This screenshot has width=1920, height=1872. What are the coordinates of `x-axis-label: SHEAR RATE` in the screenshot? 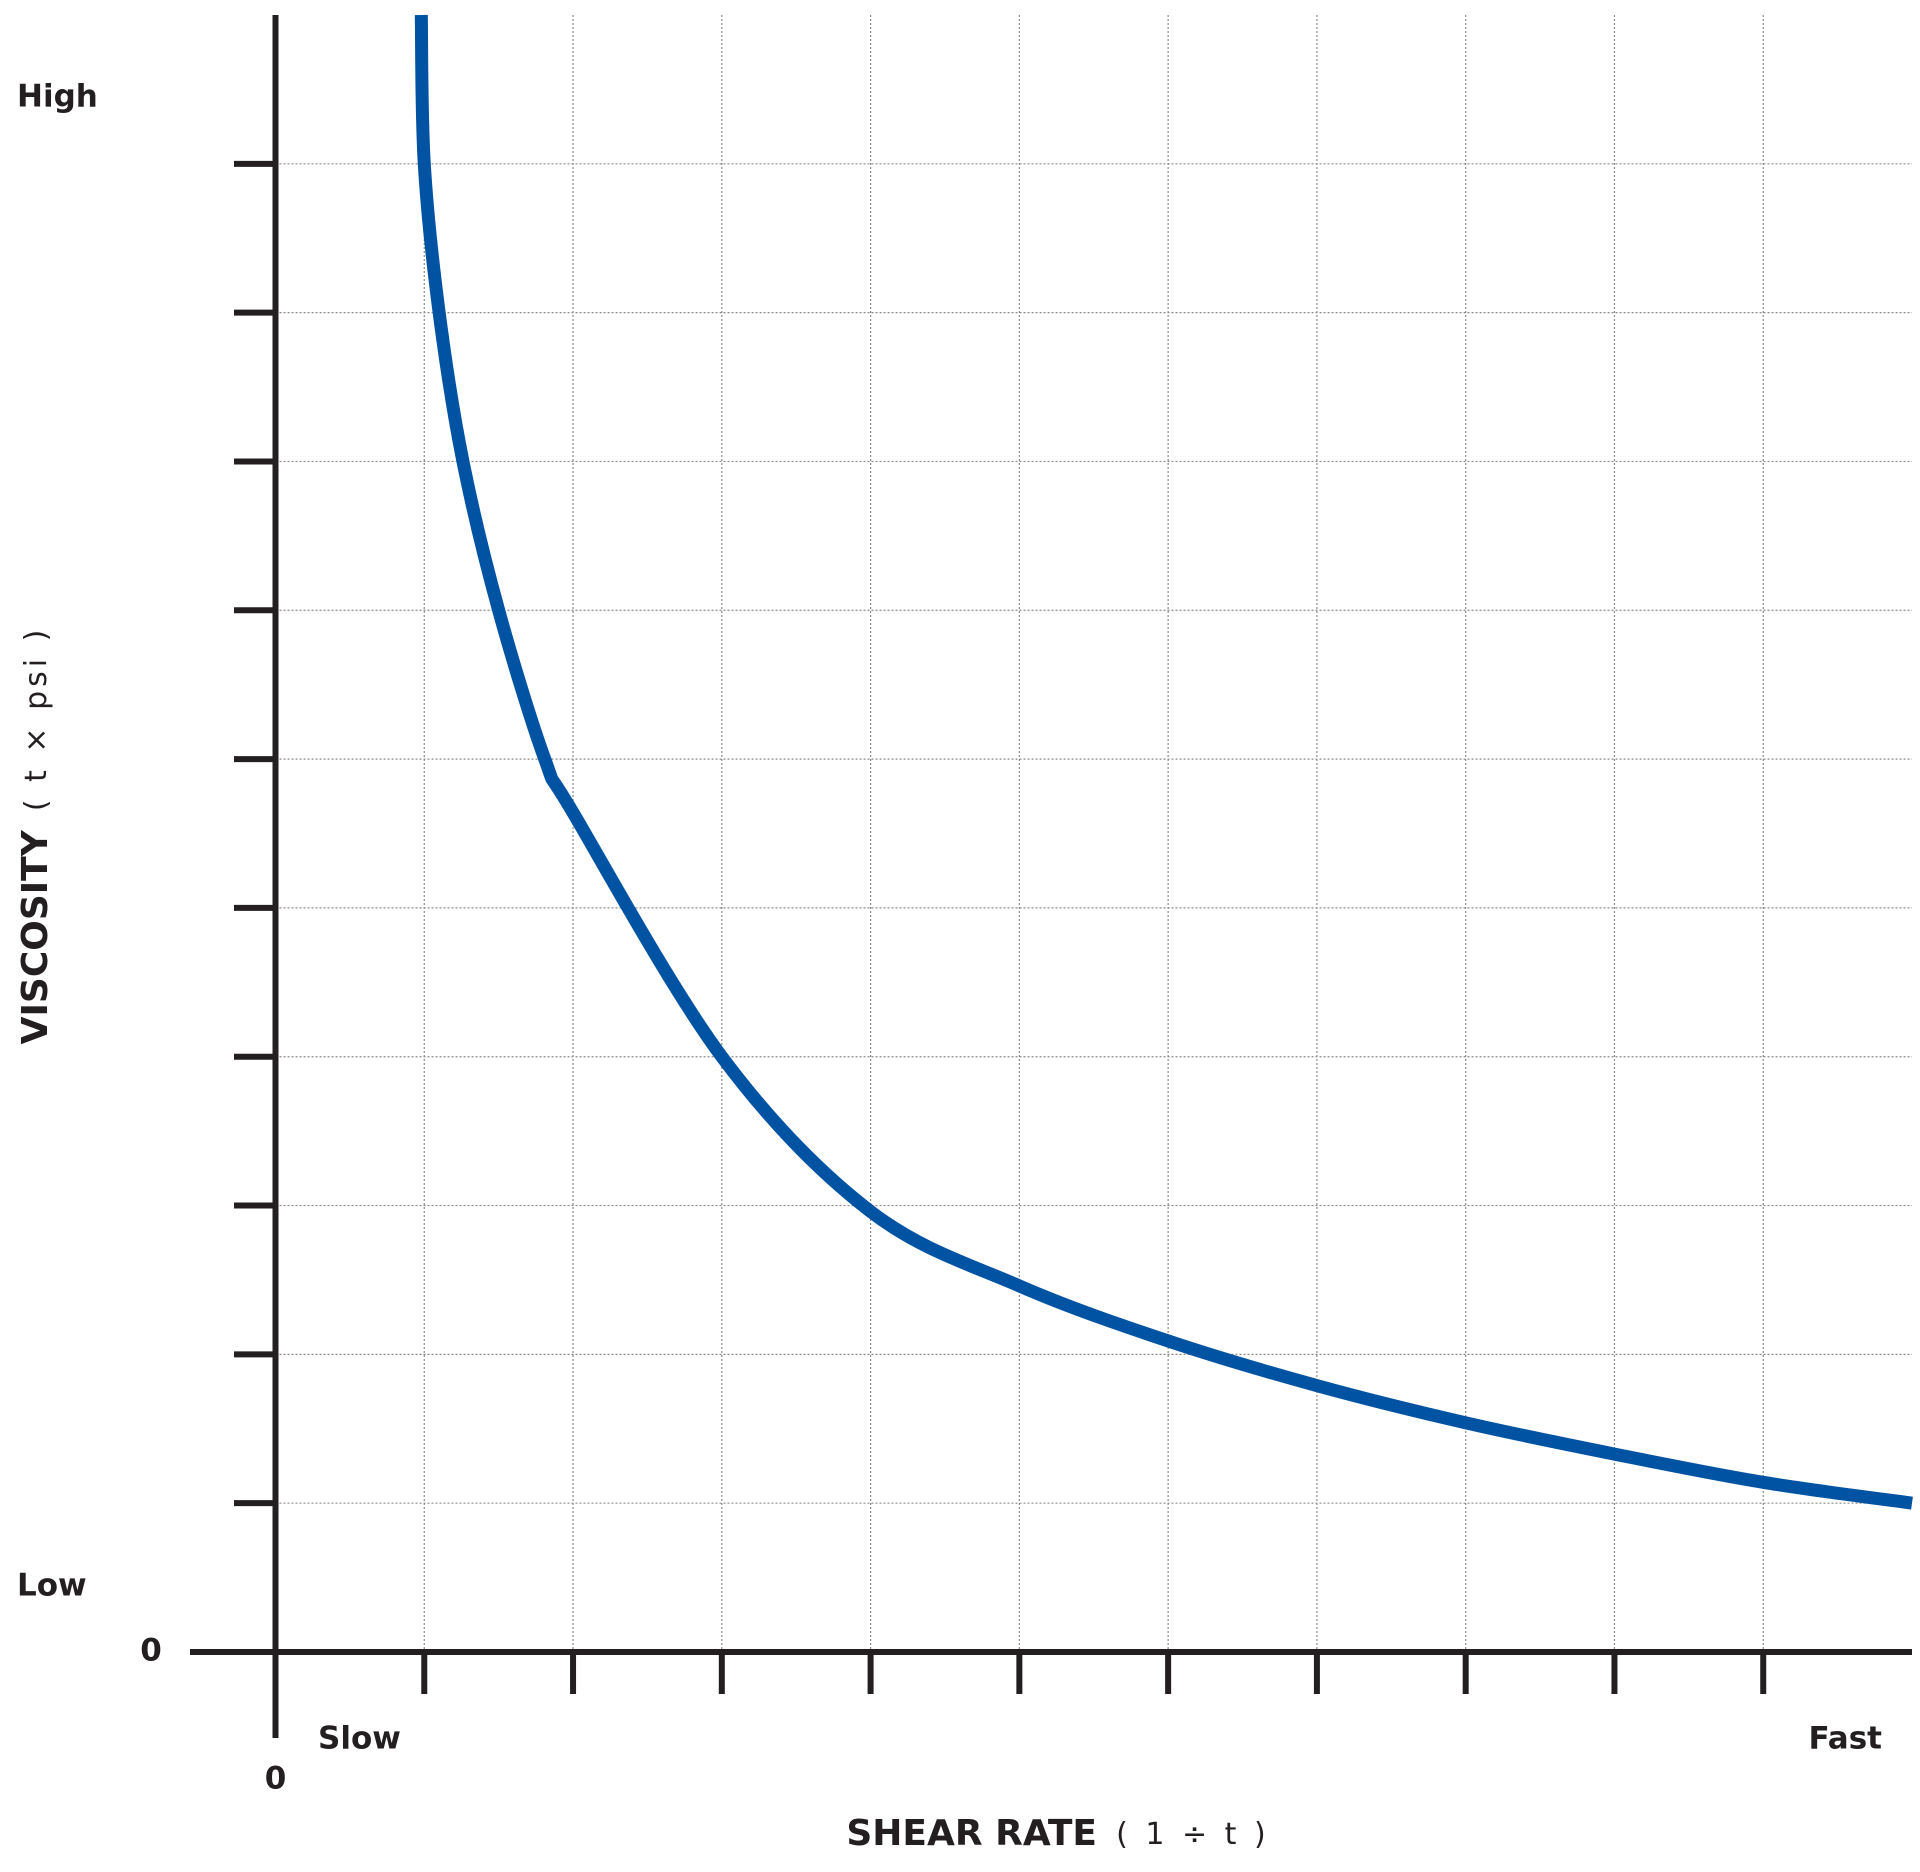 It's located at (971, 1833).